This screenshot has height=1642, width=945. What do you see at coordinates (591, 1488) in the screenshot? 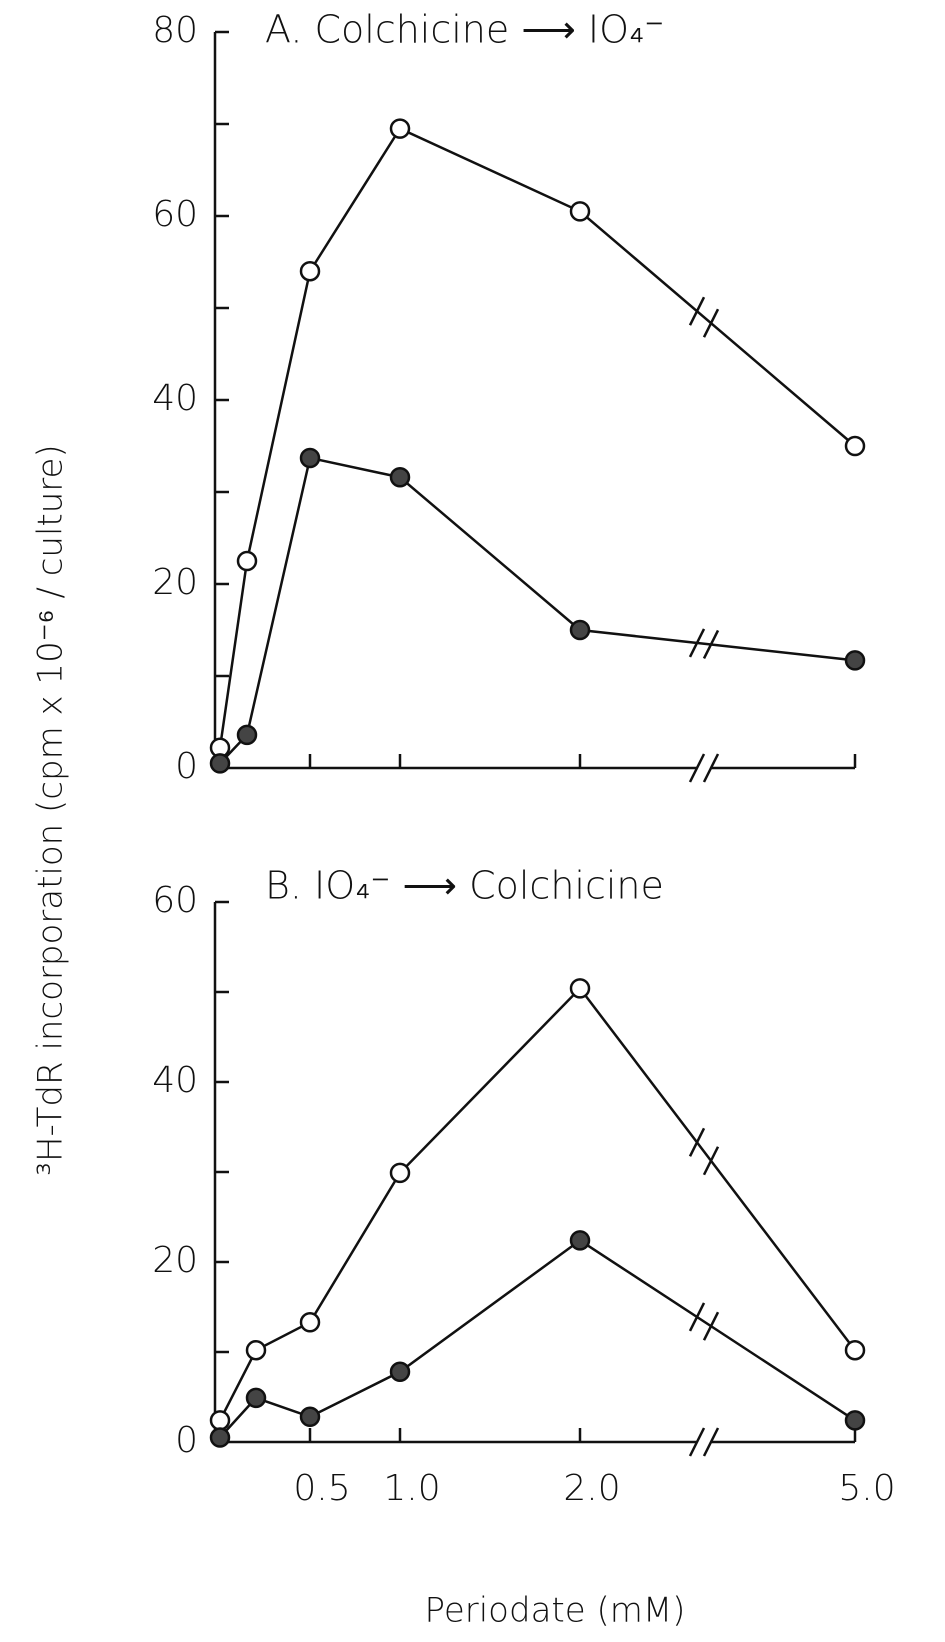
I see `x-tick-label: 2.0` at bounding box center [591, 1488].